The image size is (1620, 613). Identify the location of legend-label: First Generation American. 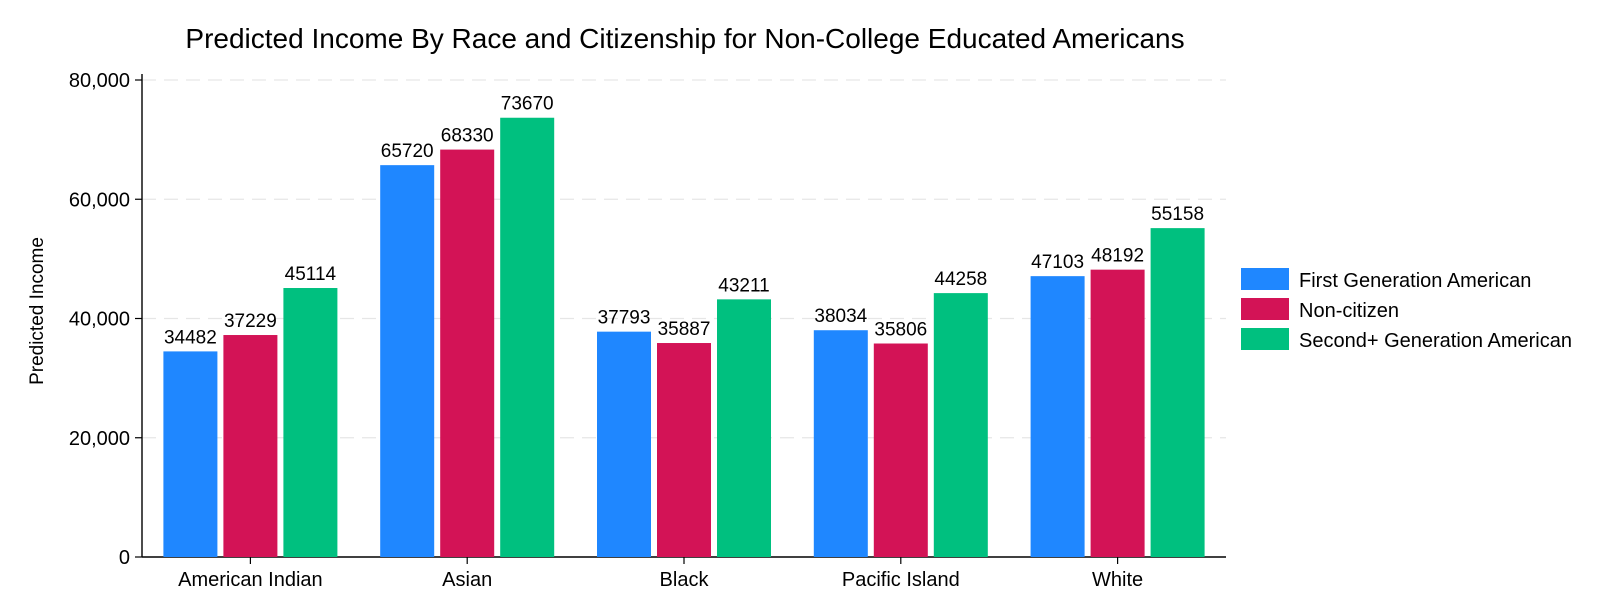
(1415, 281).